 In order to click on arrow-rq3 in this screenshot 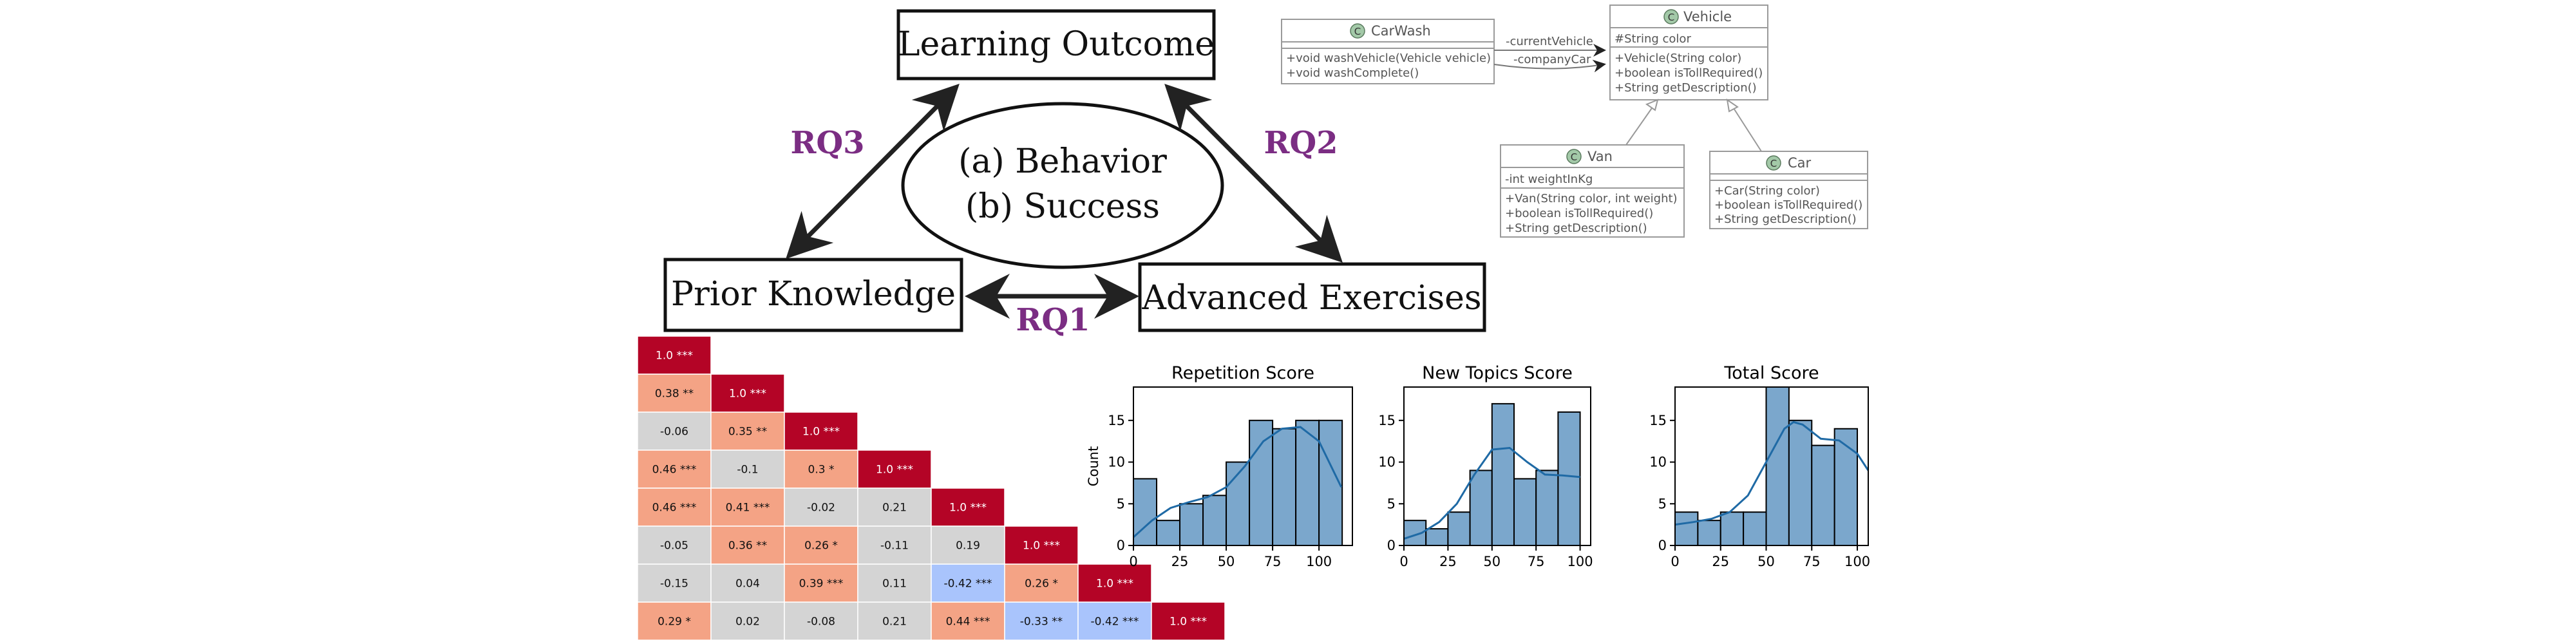, I will do `click(873, 171)`.